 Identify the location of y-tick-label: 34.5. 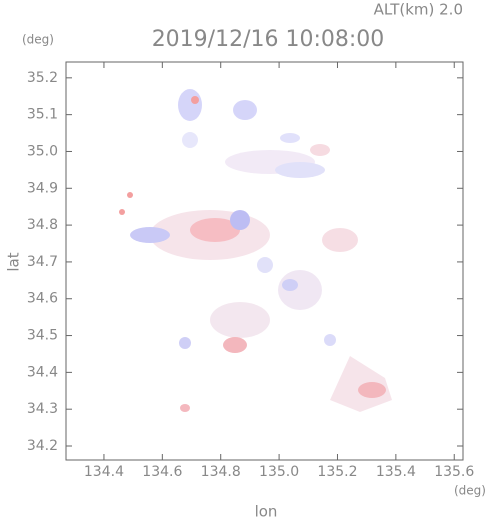
(42, 336).